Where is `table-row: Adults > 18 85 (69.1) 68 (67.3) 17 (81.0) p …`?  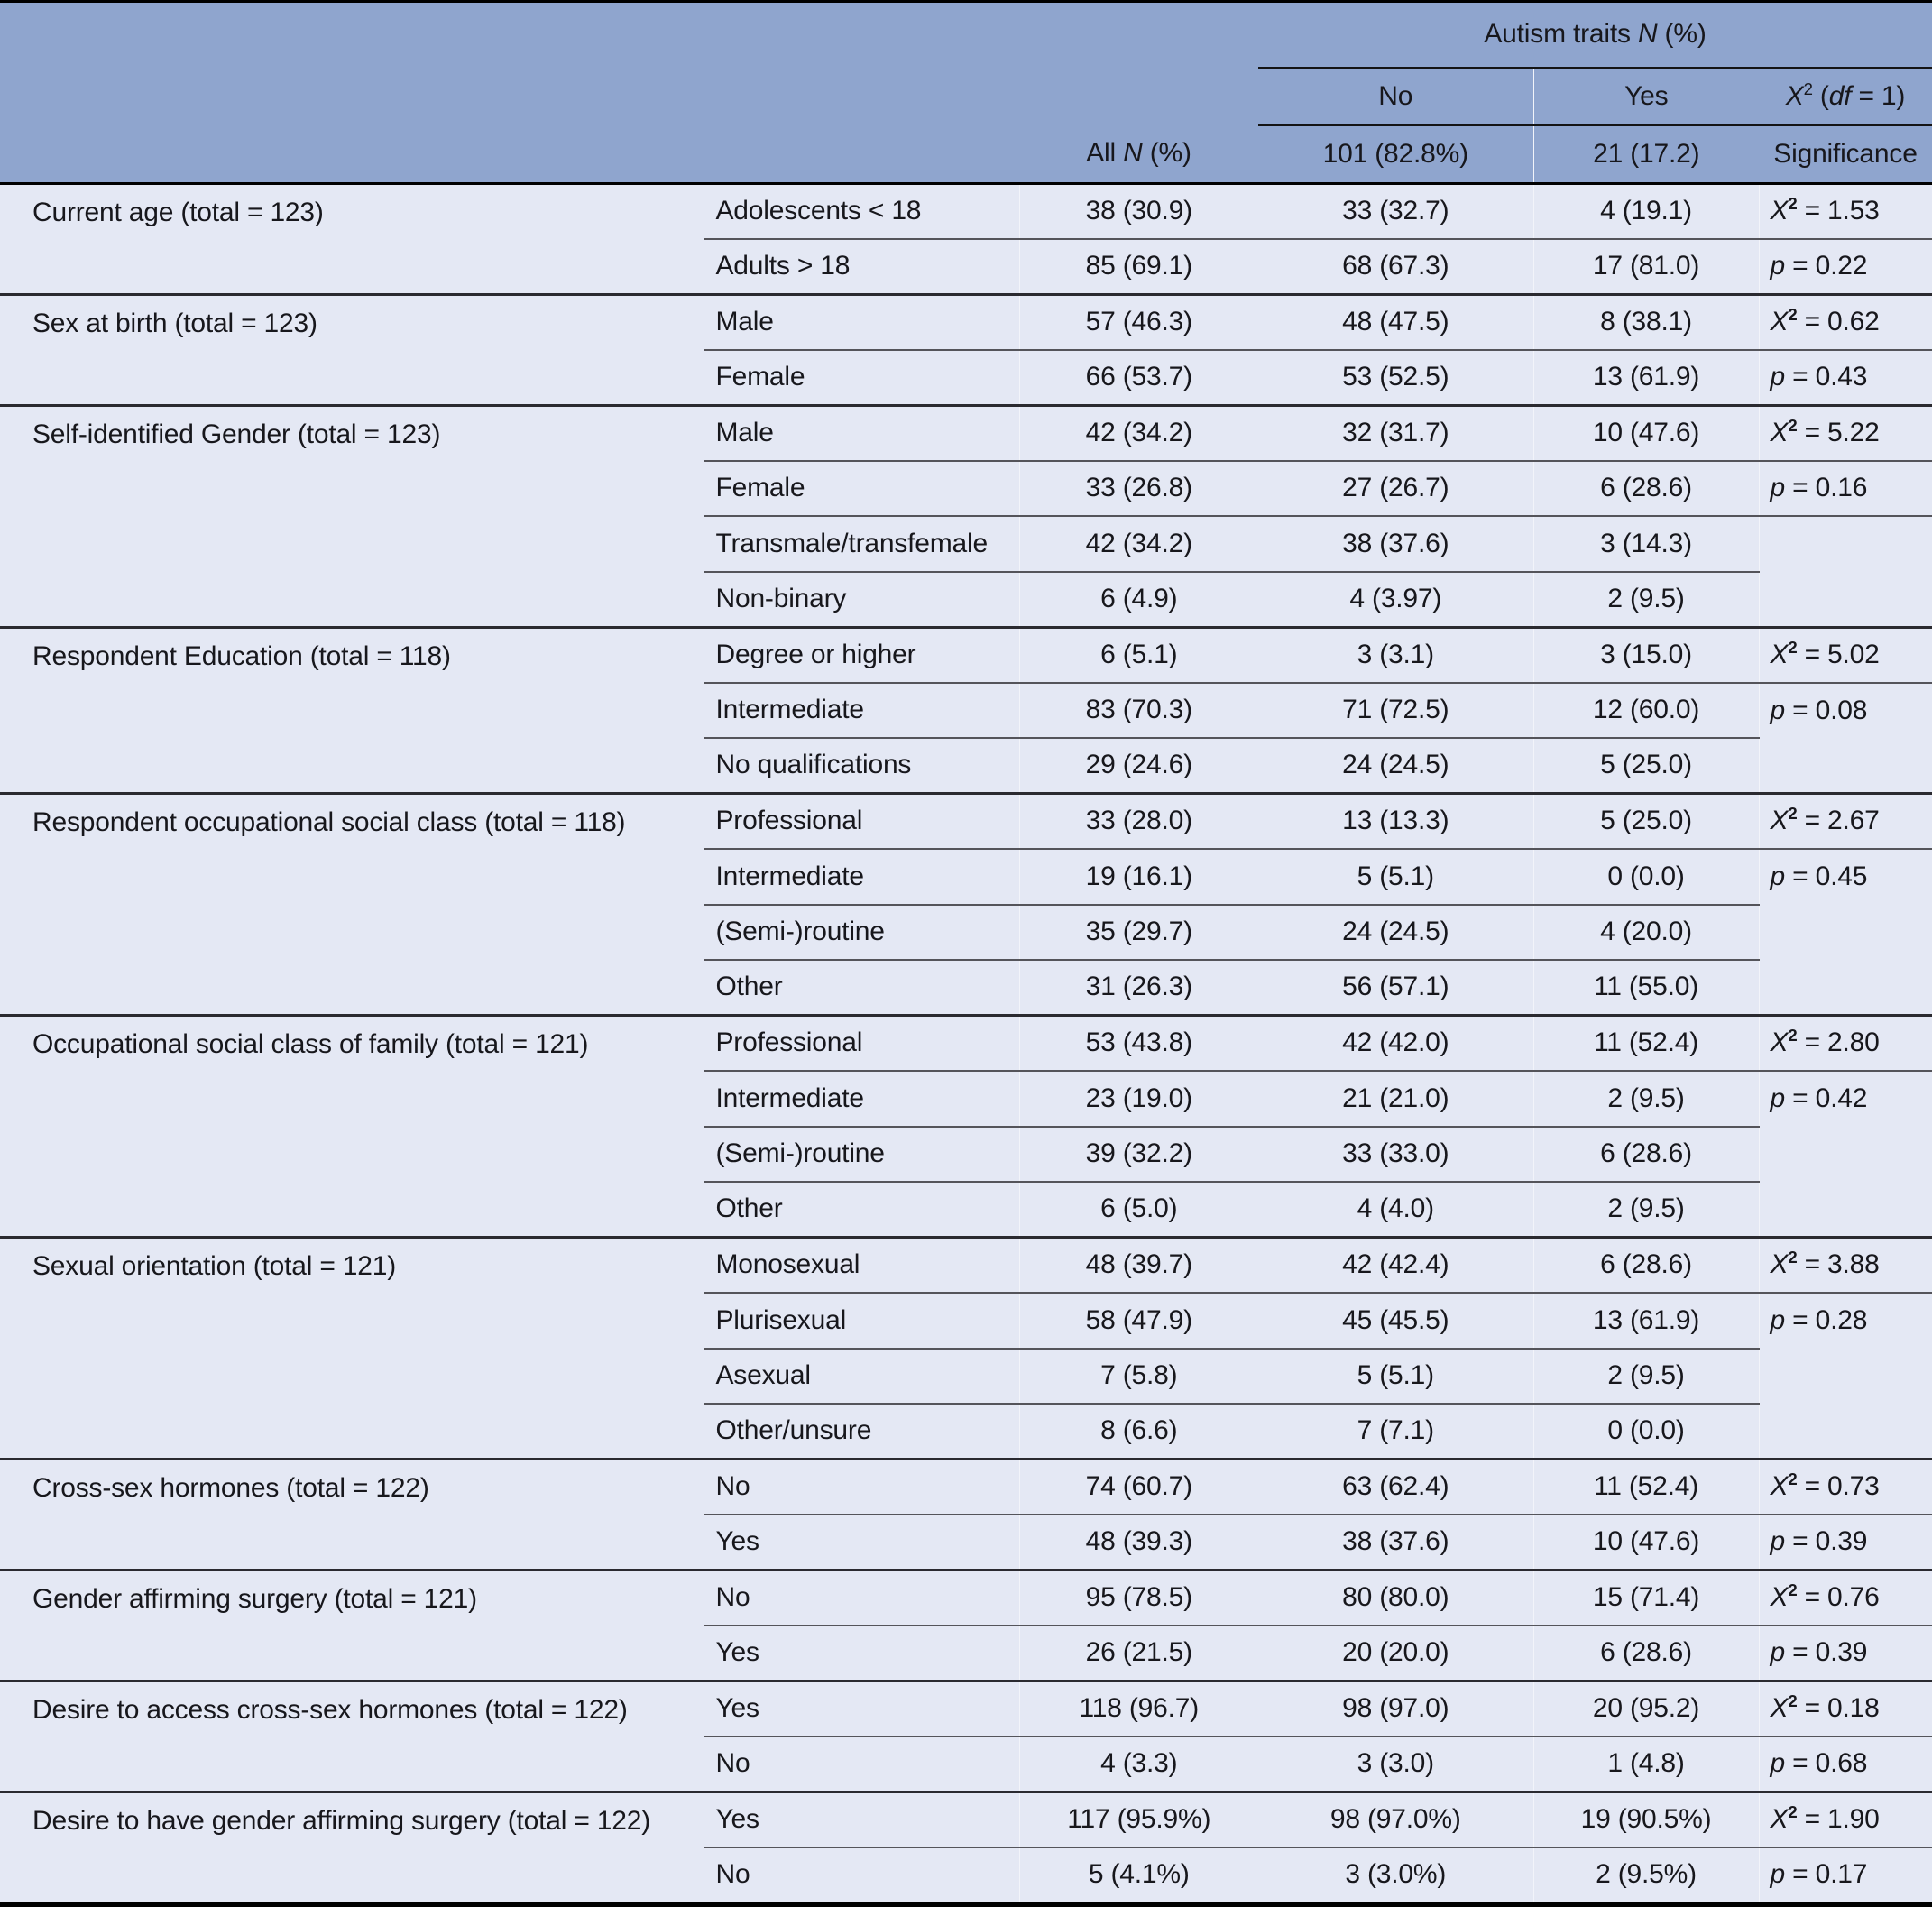 table-row: Adults > 18 85 (69.1) 68 (67.3) 17 (81.0) p … is located at coordinates (966, 267).